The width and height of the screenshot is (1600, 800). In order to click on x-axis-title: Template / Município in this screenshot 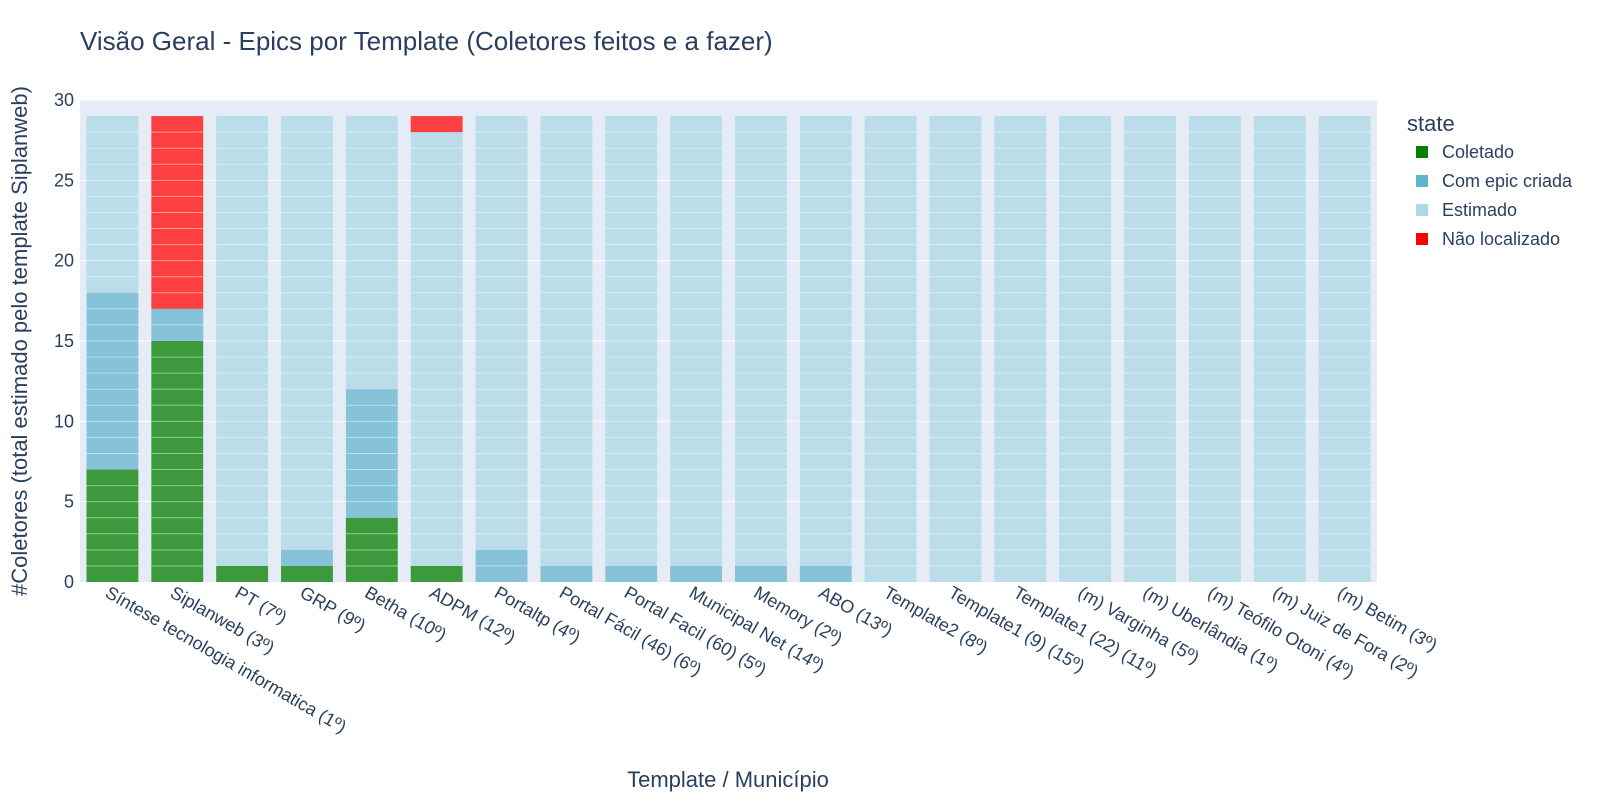, I will do `click(728, 779)`.